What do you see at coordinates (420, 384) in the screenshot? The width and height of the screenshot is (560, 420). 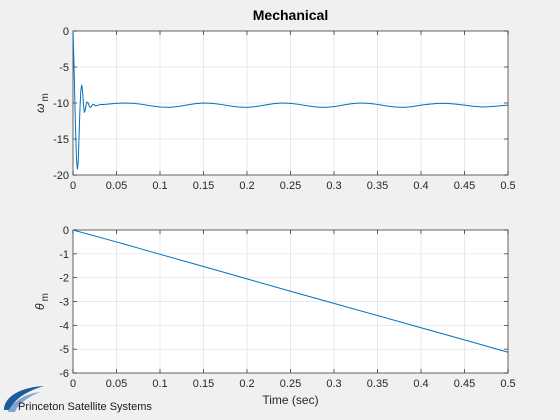 I see `chart1-xtick-label: 0.4` at bounding box center [420, 384].